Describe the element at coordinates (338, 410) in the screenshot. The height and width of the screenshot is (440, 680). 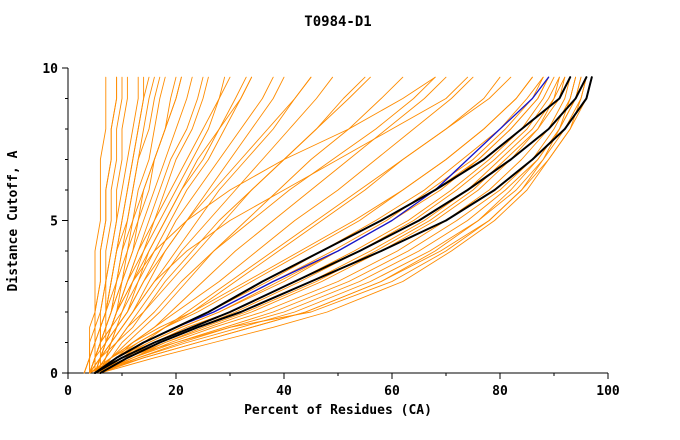
I see `x-axis-label: Percent of Residues (CA)` at that location.